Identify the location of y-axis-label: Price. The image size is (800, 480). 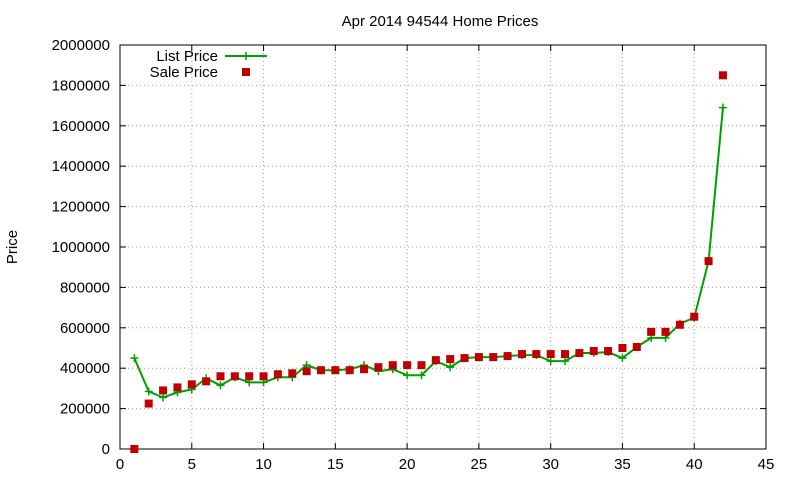
(12, 247).